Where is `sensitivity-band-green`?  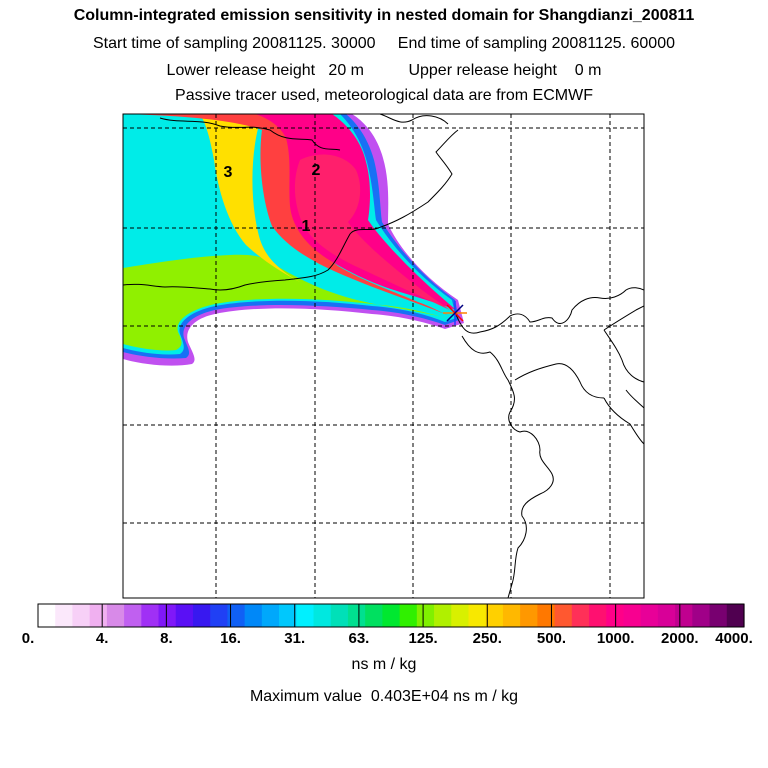
sensitivity-band-green is located at coordinates (284, 302).